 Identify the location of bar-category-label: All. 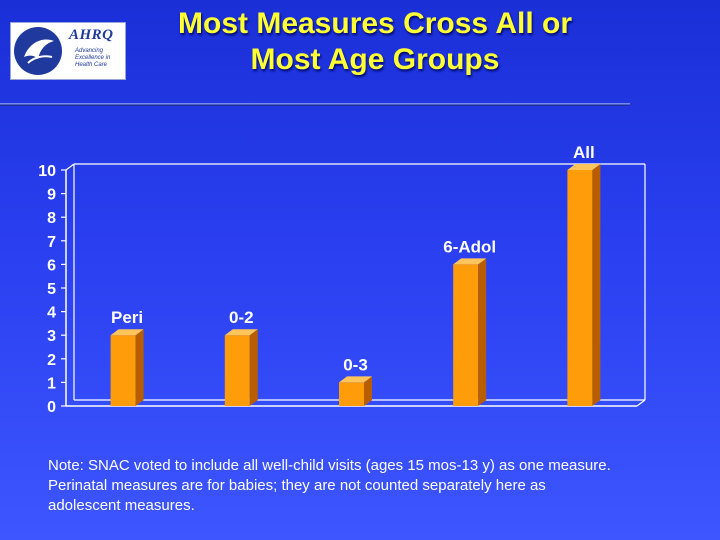
(584, 152).